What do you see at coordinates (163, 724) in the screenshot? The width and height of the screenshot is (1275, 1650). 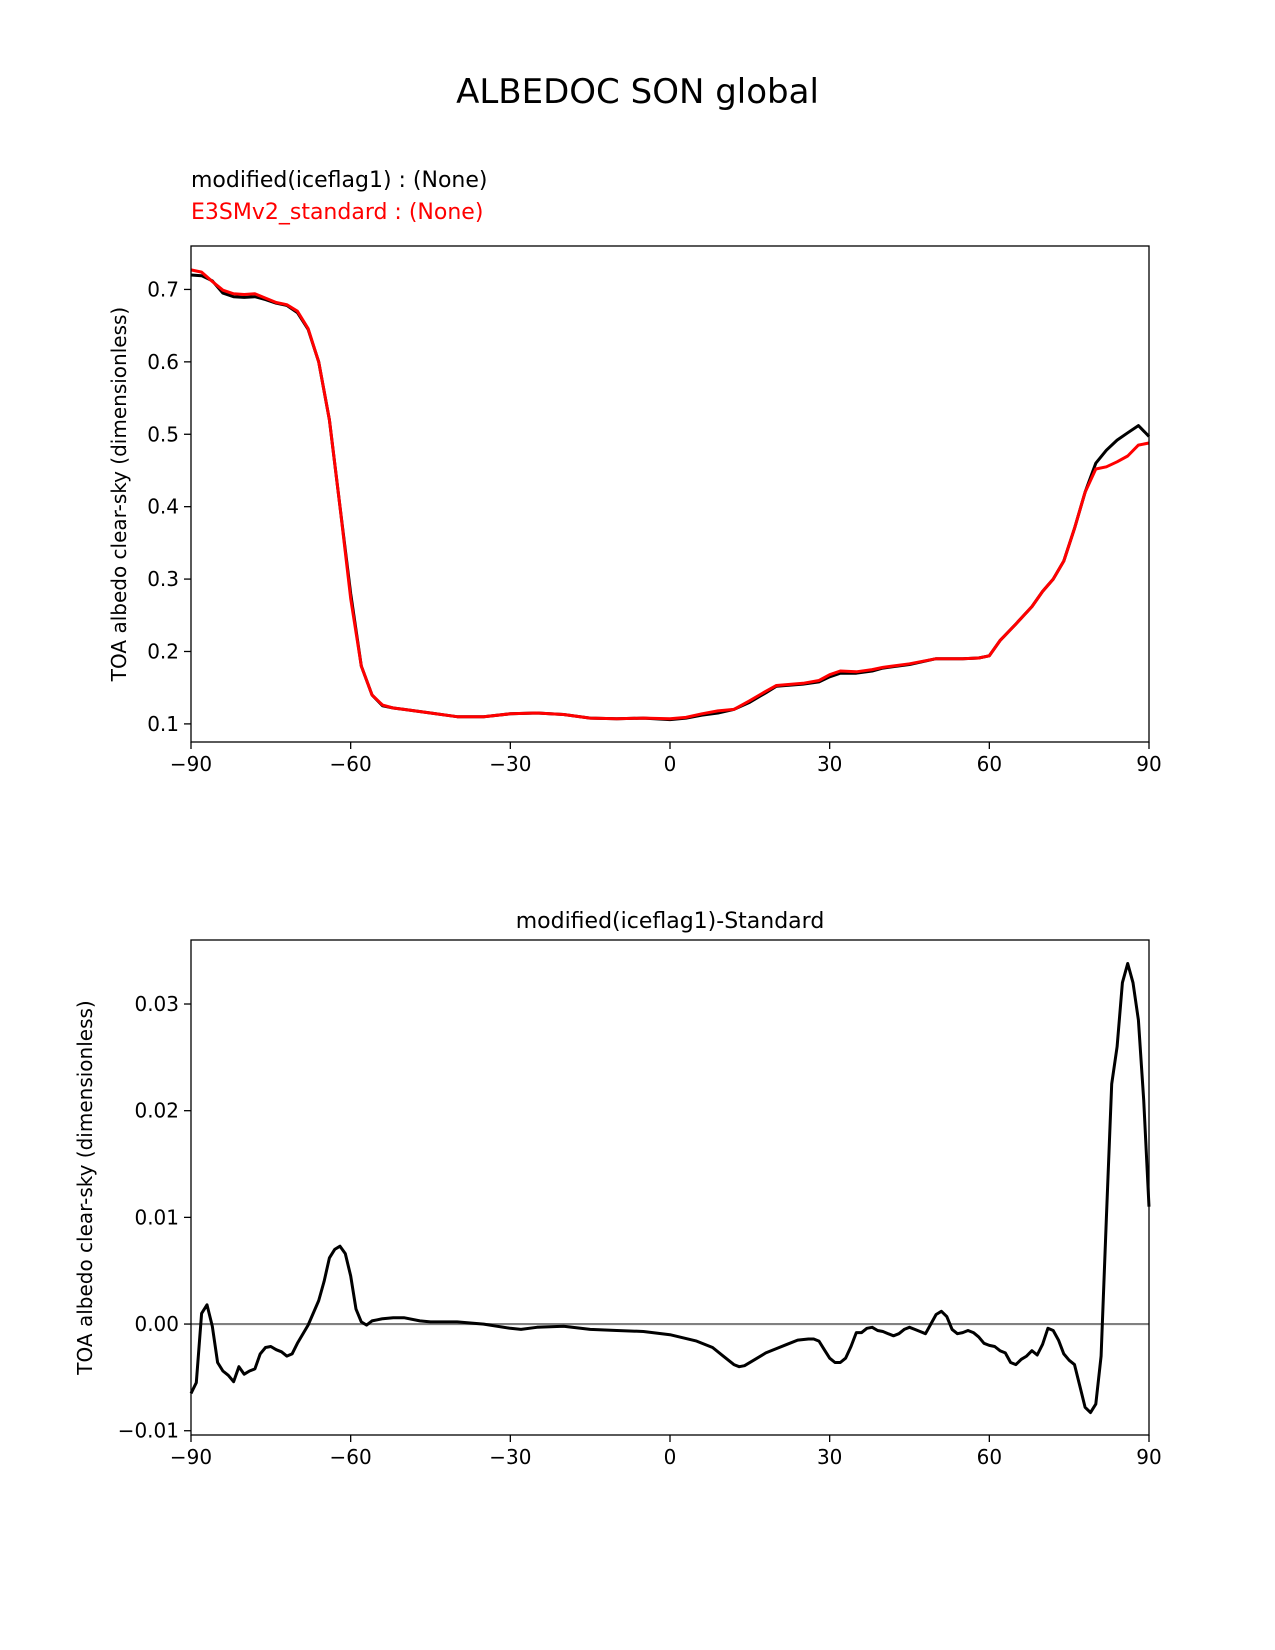 I see `y-tick-label: 0.1` at bounding box center [163, 724].